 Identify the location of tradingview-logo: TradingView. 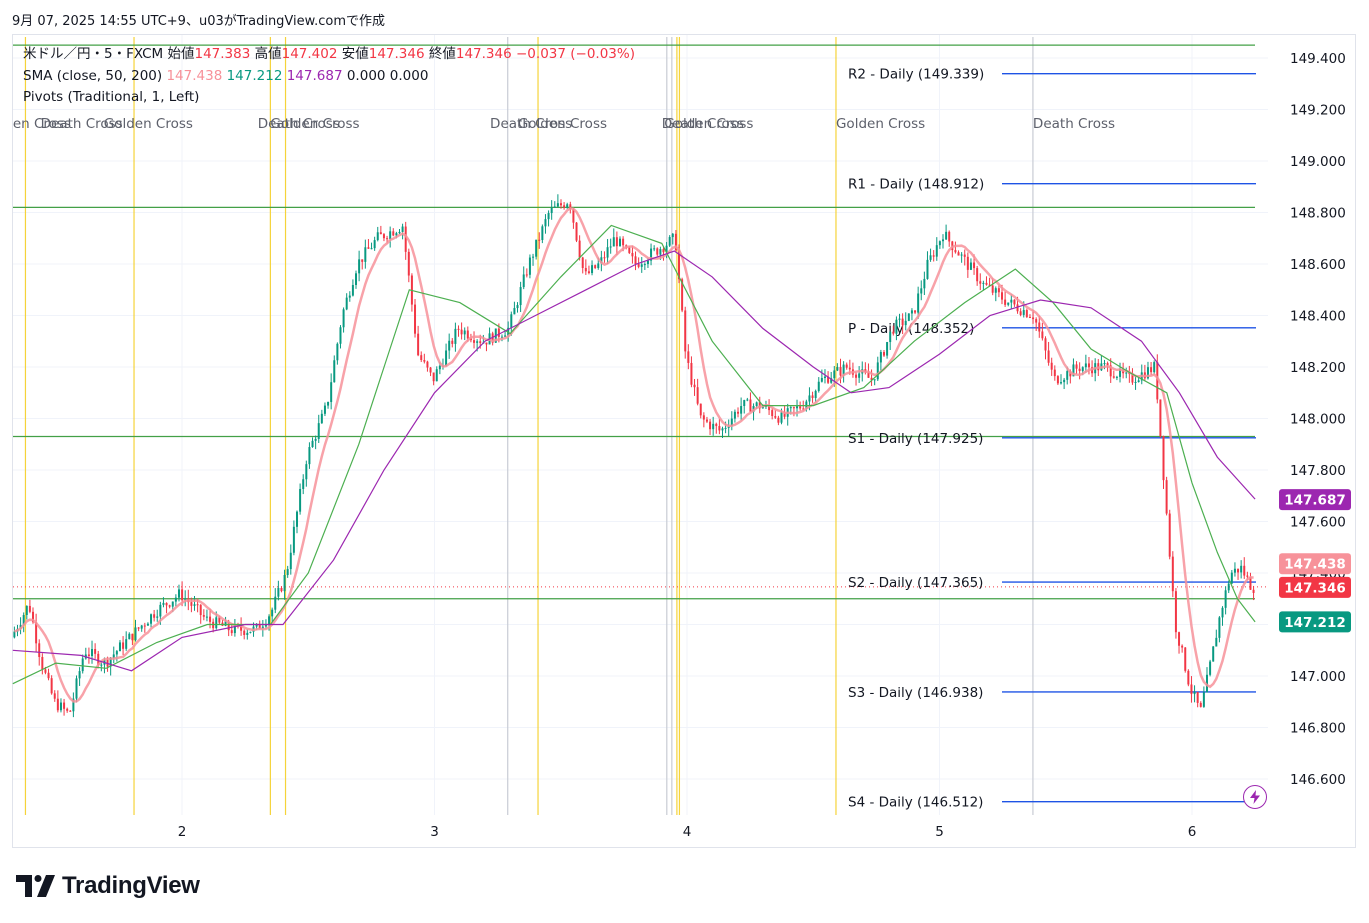
(108, 886).